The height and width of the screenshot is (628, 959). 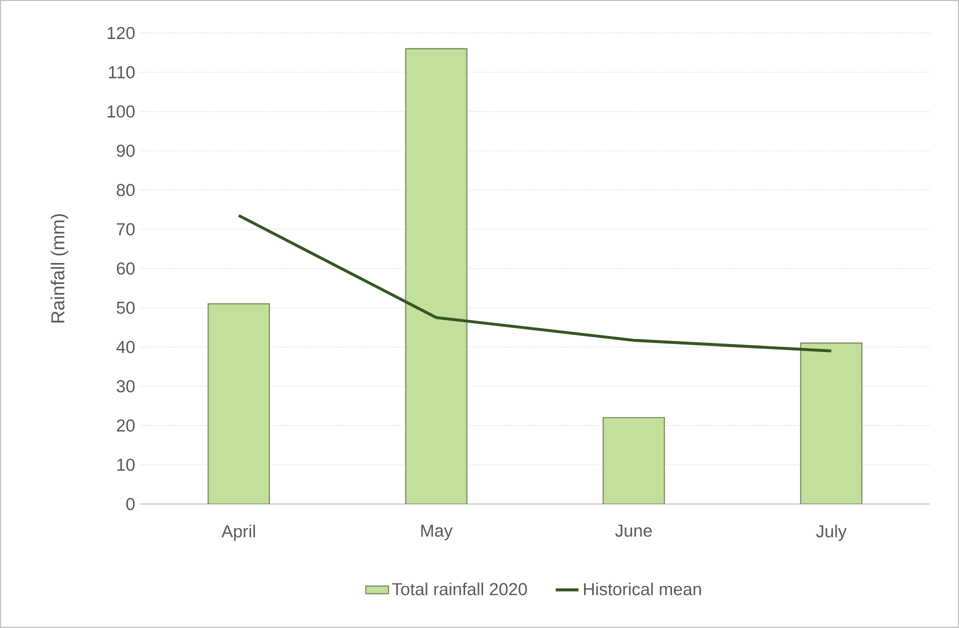 What do you see at coordinates (121, 33) in the screenshot?
I see `y-tick-label: 120` at bounding box center [121, 33].